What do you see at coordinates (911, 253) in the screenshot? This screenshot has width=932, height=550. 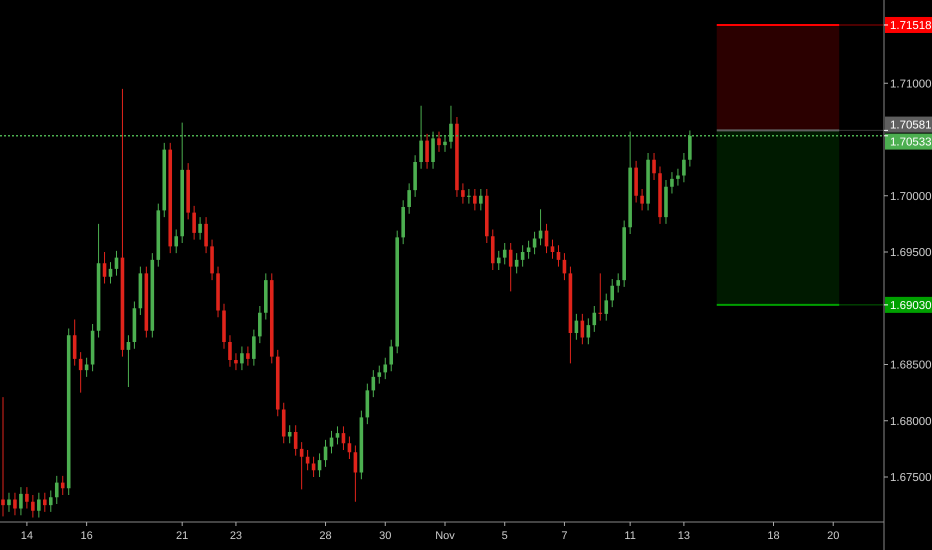 I see `y-tick-label: 1.69500` at bounding box center [911, 253].